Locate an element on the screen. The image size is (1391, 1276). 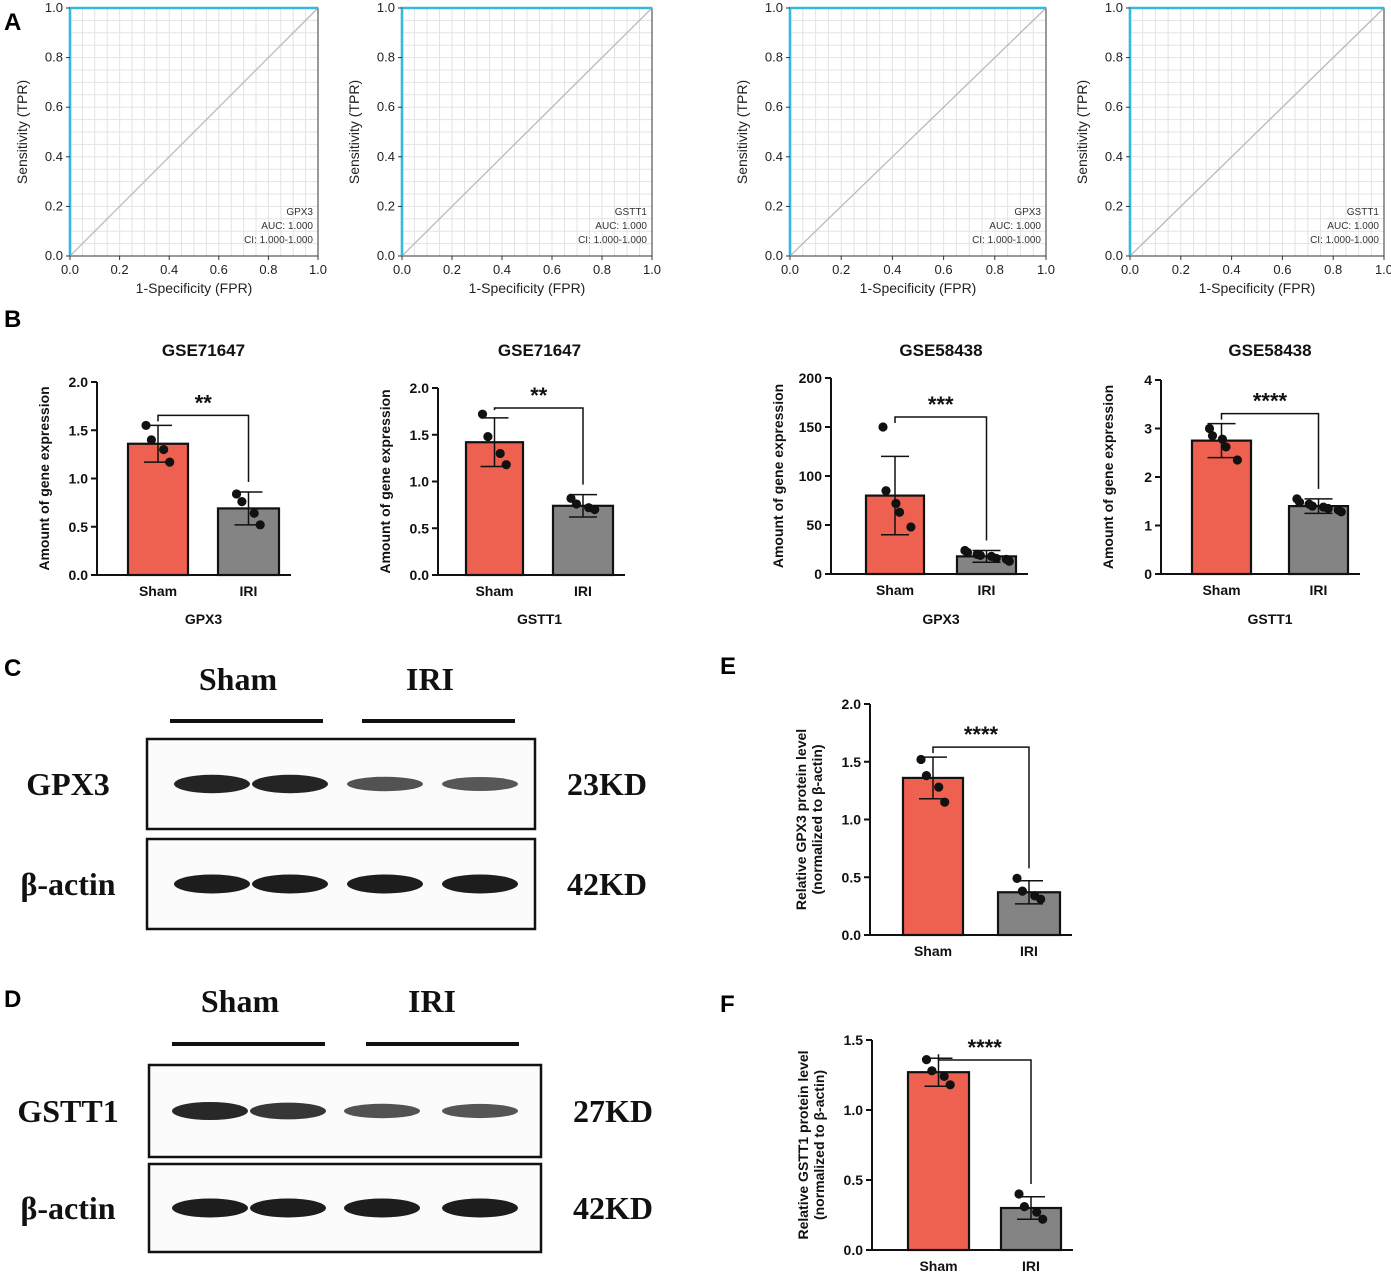
blotC-panel: Sham IRI GPX3 23KD β-actin 42KD is located at coordinates (333, 796).